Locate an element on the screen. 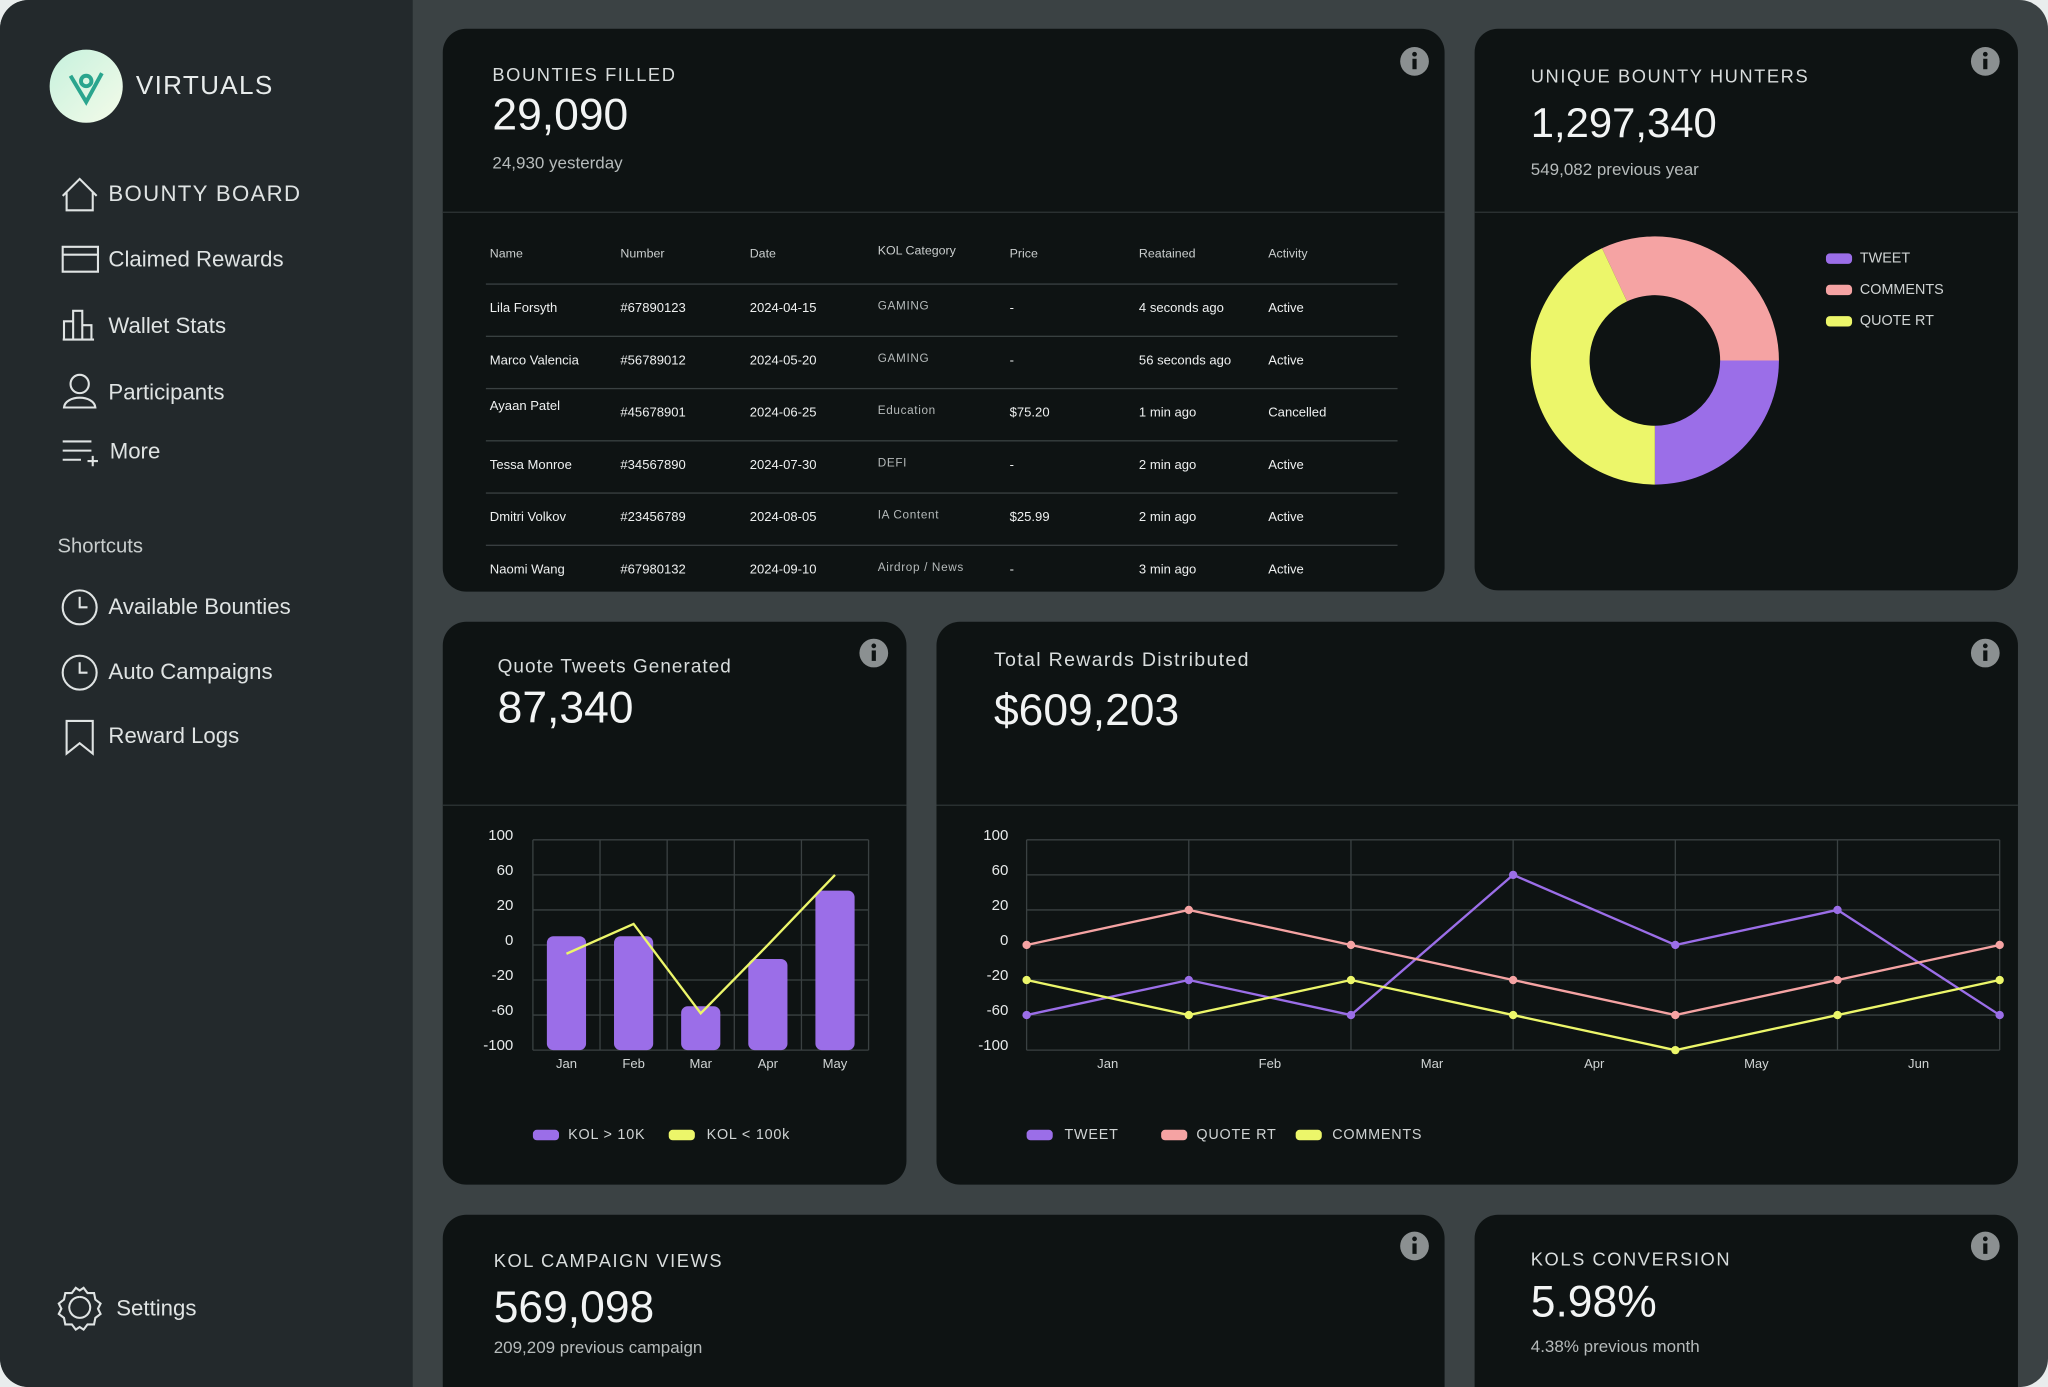 The image size is (2048, 1387). card-title: Quote Tweets Generated is located at coordinates (614, 667).